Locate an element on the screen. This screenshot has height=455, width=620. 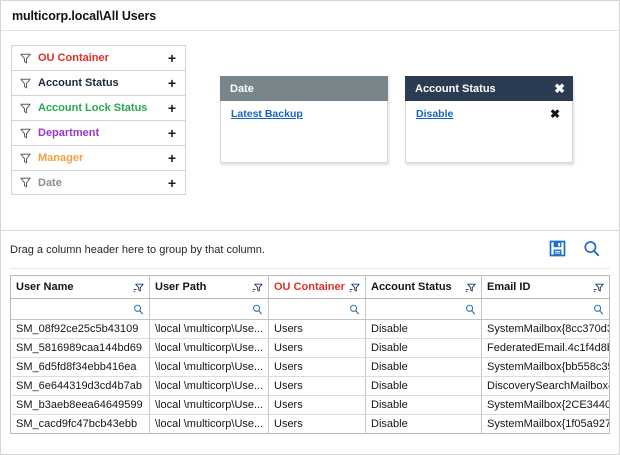
filter-panel-date: Date Latest Backup is located at coordinates (304, 119).